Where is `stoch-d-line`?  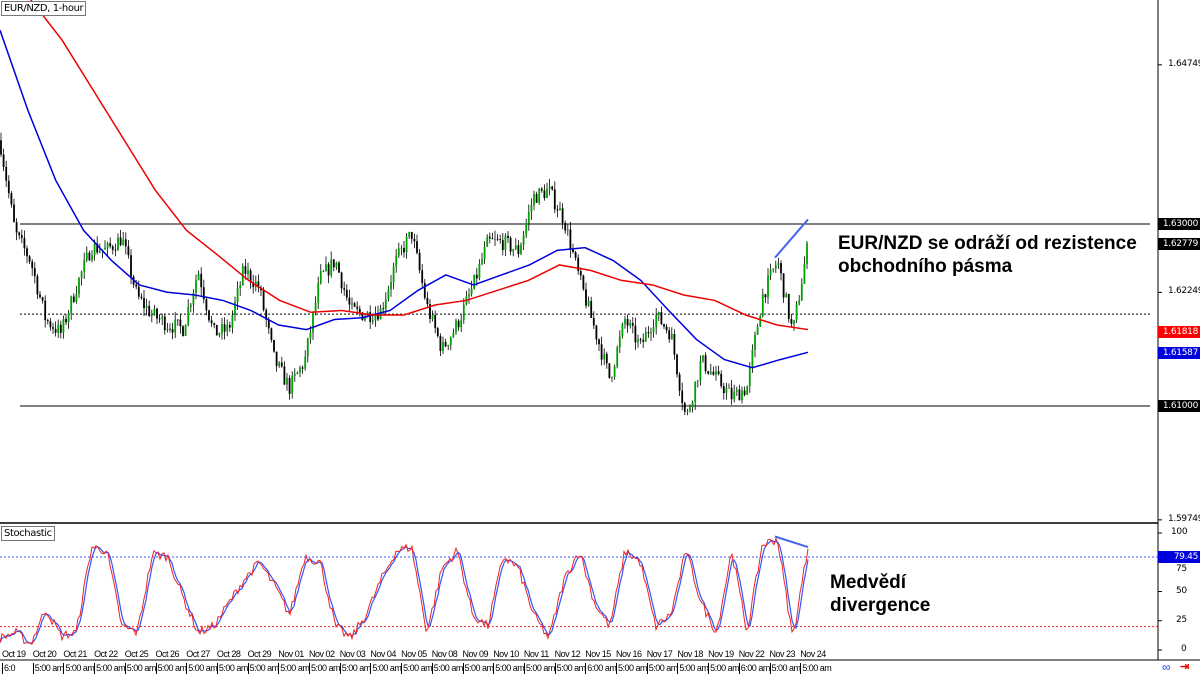 stoch-d-line is located at coordinates (404, 591).